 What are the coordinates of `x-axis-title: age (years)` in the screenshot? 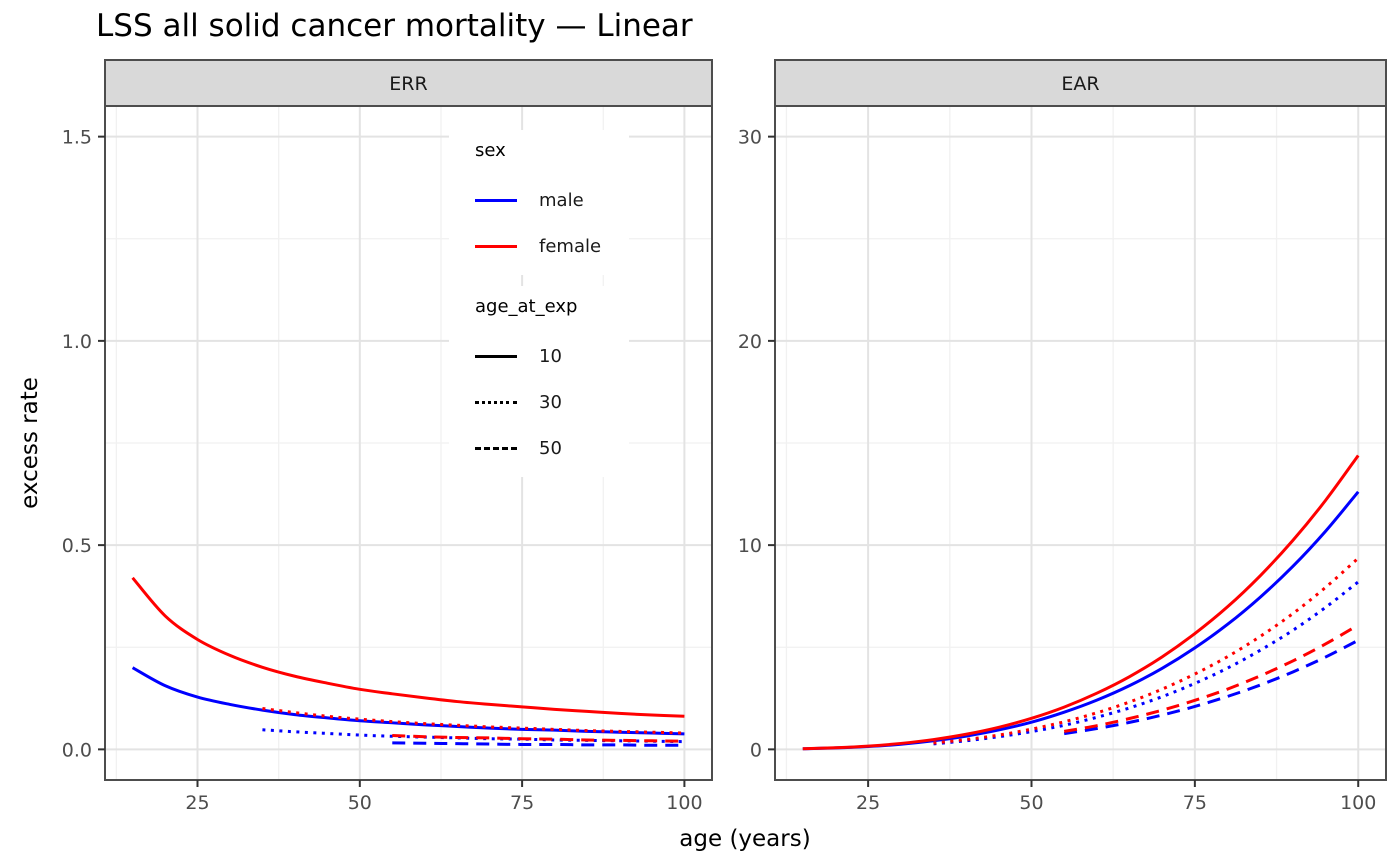 It's located at (745, 839).